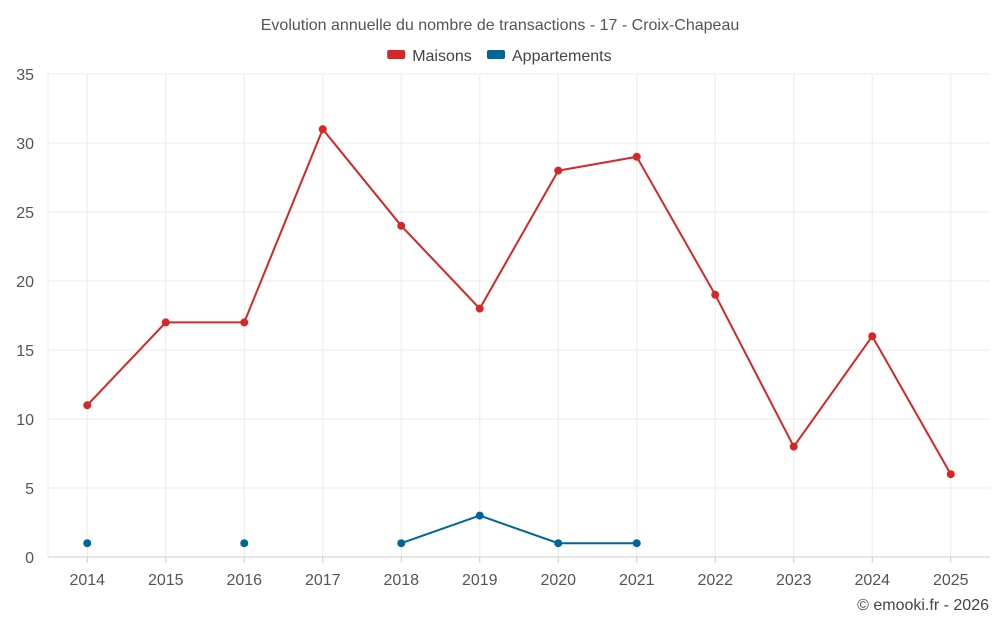 The height and width of the screenshot is (625, 1000). I want to click on x-tick-label: 2023, so click(794, 580).